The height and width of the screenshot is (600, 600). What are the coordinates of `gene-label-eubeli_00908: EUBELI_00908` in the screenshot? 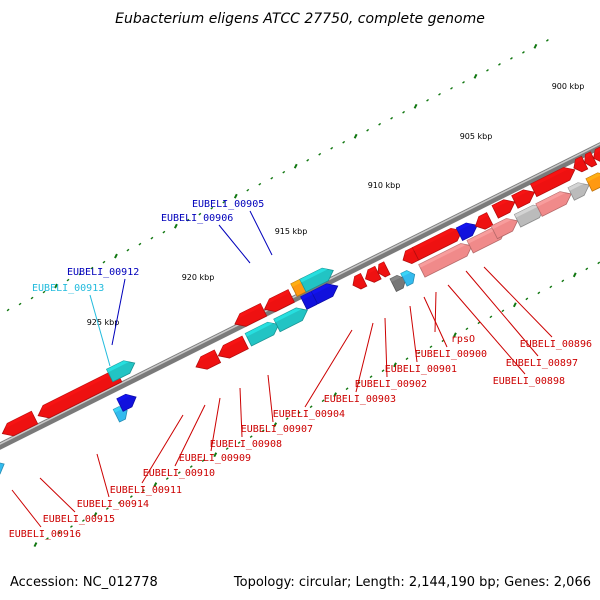 It's located at (246, 444).